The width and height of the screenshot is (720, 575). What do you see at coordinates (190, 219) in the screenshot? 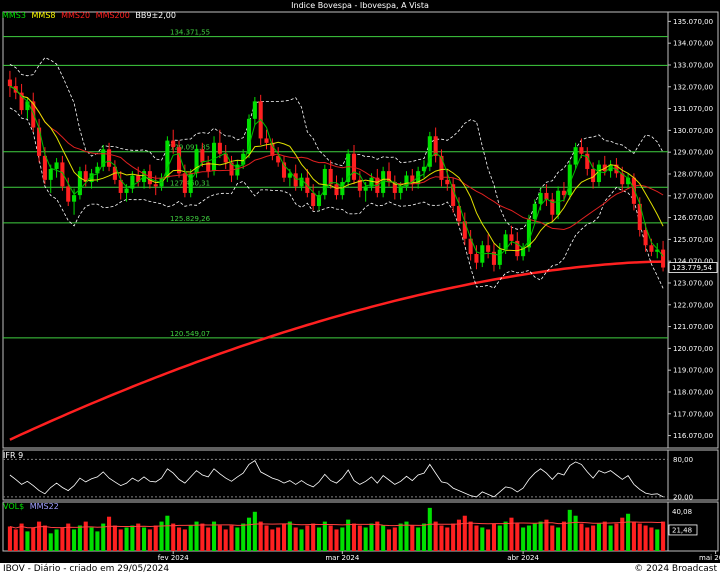
I see `price-level-label: 125.829,26` at bounding box center [190, 219].